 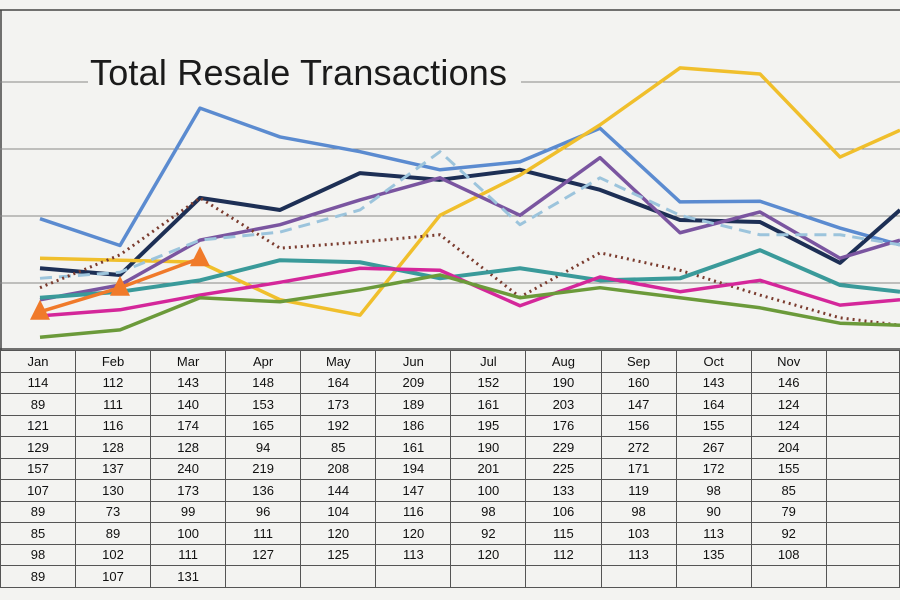 I want to click on table-cell: 194, so click(x=413, y=468).